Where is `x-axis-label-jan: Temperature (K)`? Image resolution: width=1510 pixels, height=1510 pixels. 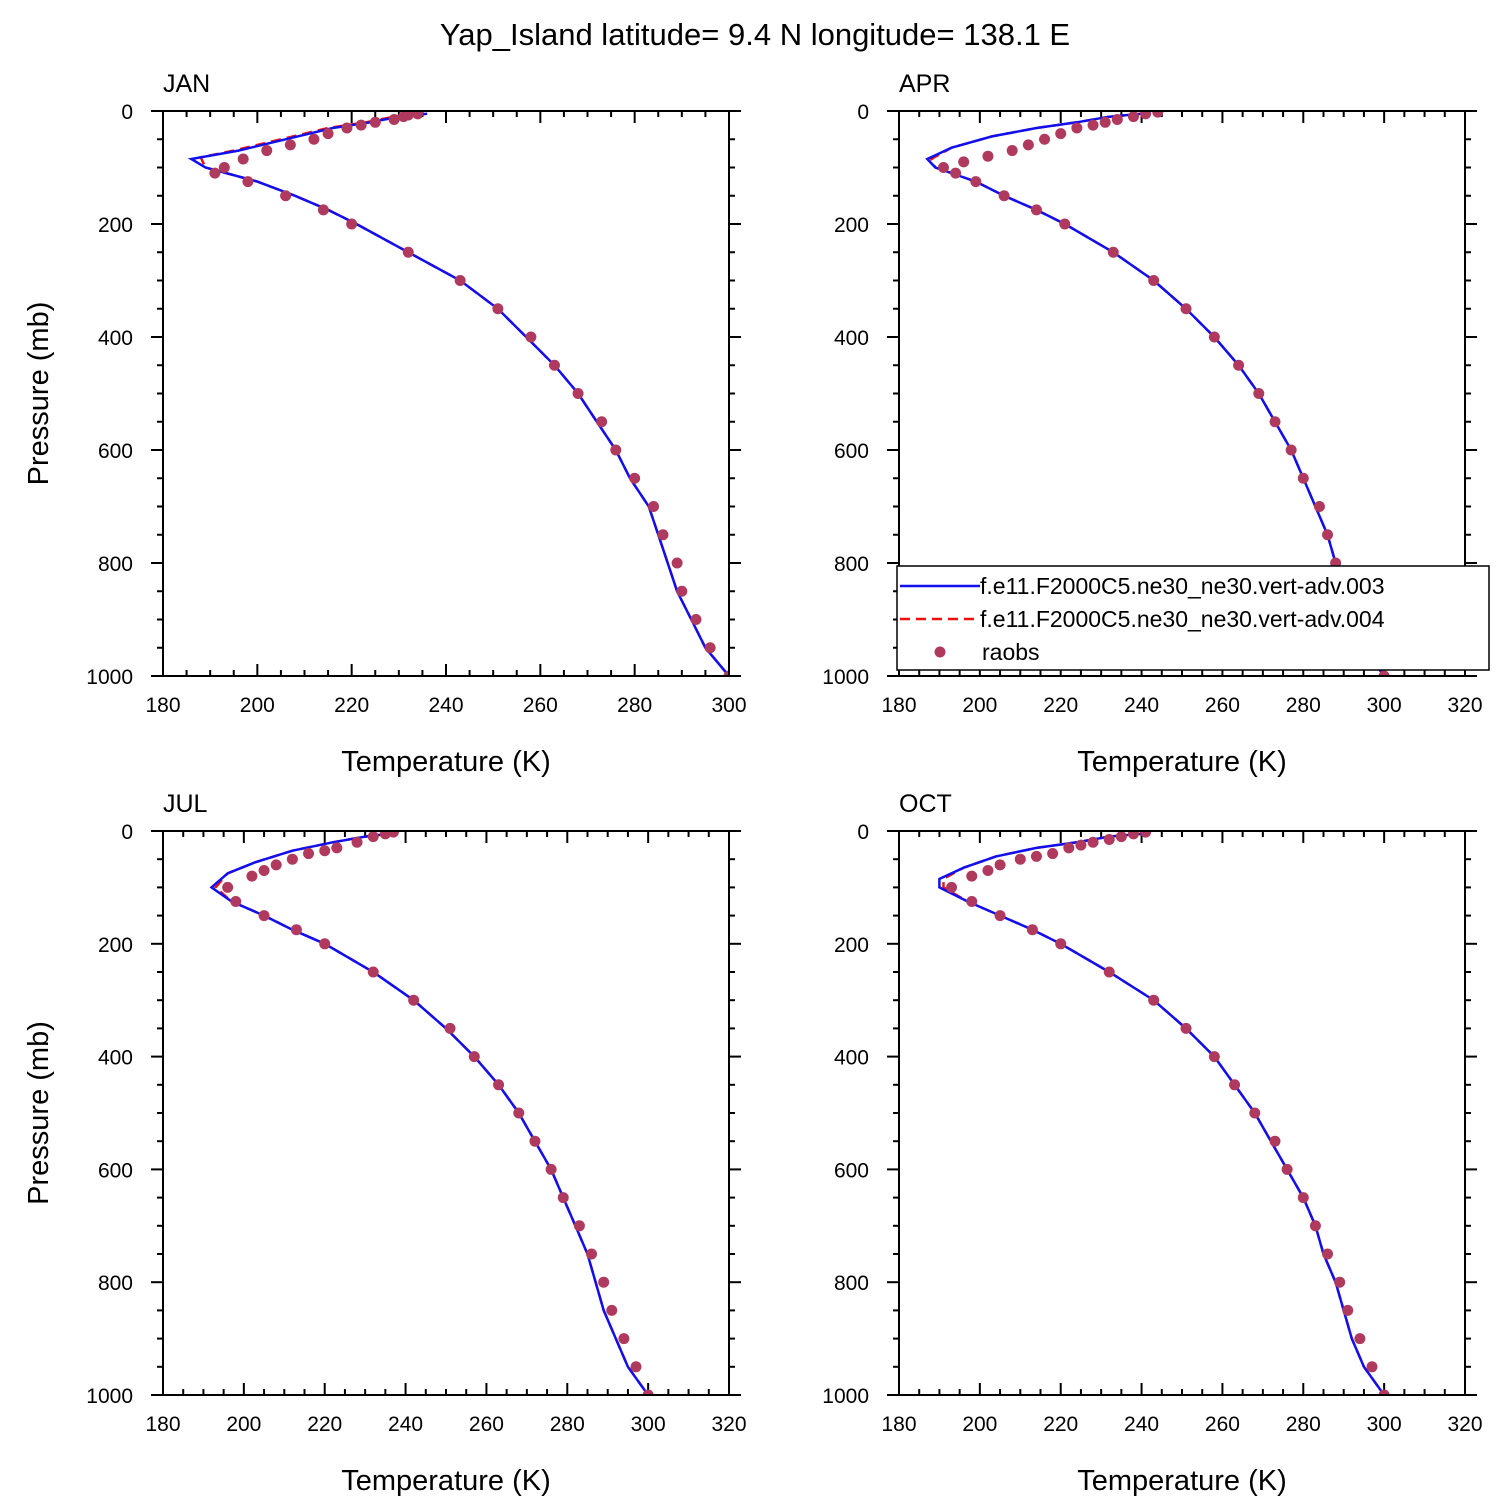 x-axis-label-jan: Temperature (K) is located at coordinates (446, 762).